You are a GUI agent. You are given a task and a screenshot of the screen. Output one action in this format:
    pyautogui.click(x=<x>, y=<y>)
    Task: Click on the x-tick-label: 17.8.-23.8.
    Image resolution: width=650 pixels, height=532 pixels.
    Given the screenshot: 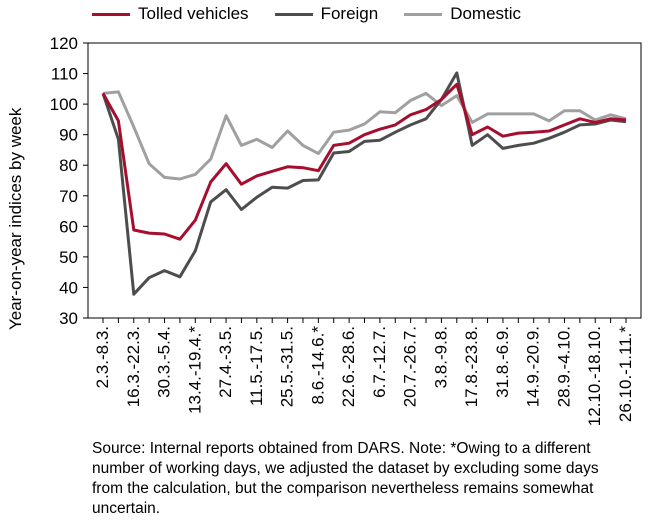 What is the action you would take?
    pyautogui.click(x=471, y=366)
    